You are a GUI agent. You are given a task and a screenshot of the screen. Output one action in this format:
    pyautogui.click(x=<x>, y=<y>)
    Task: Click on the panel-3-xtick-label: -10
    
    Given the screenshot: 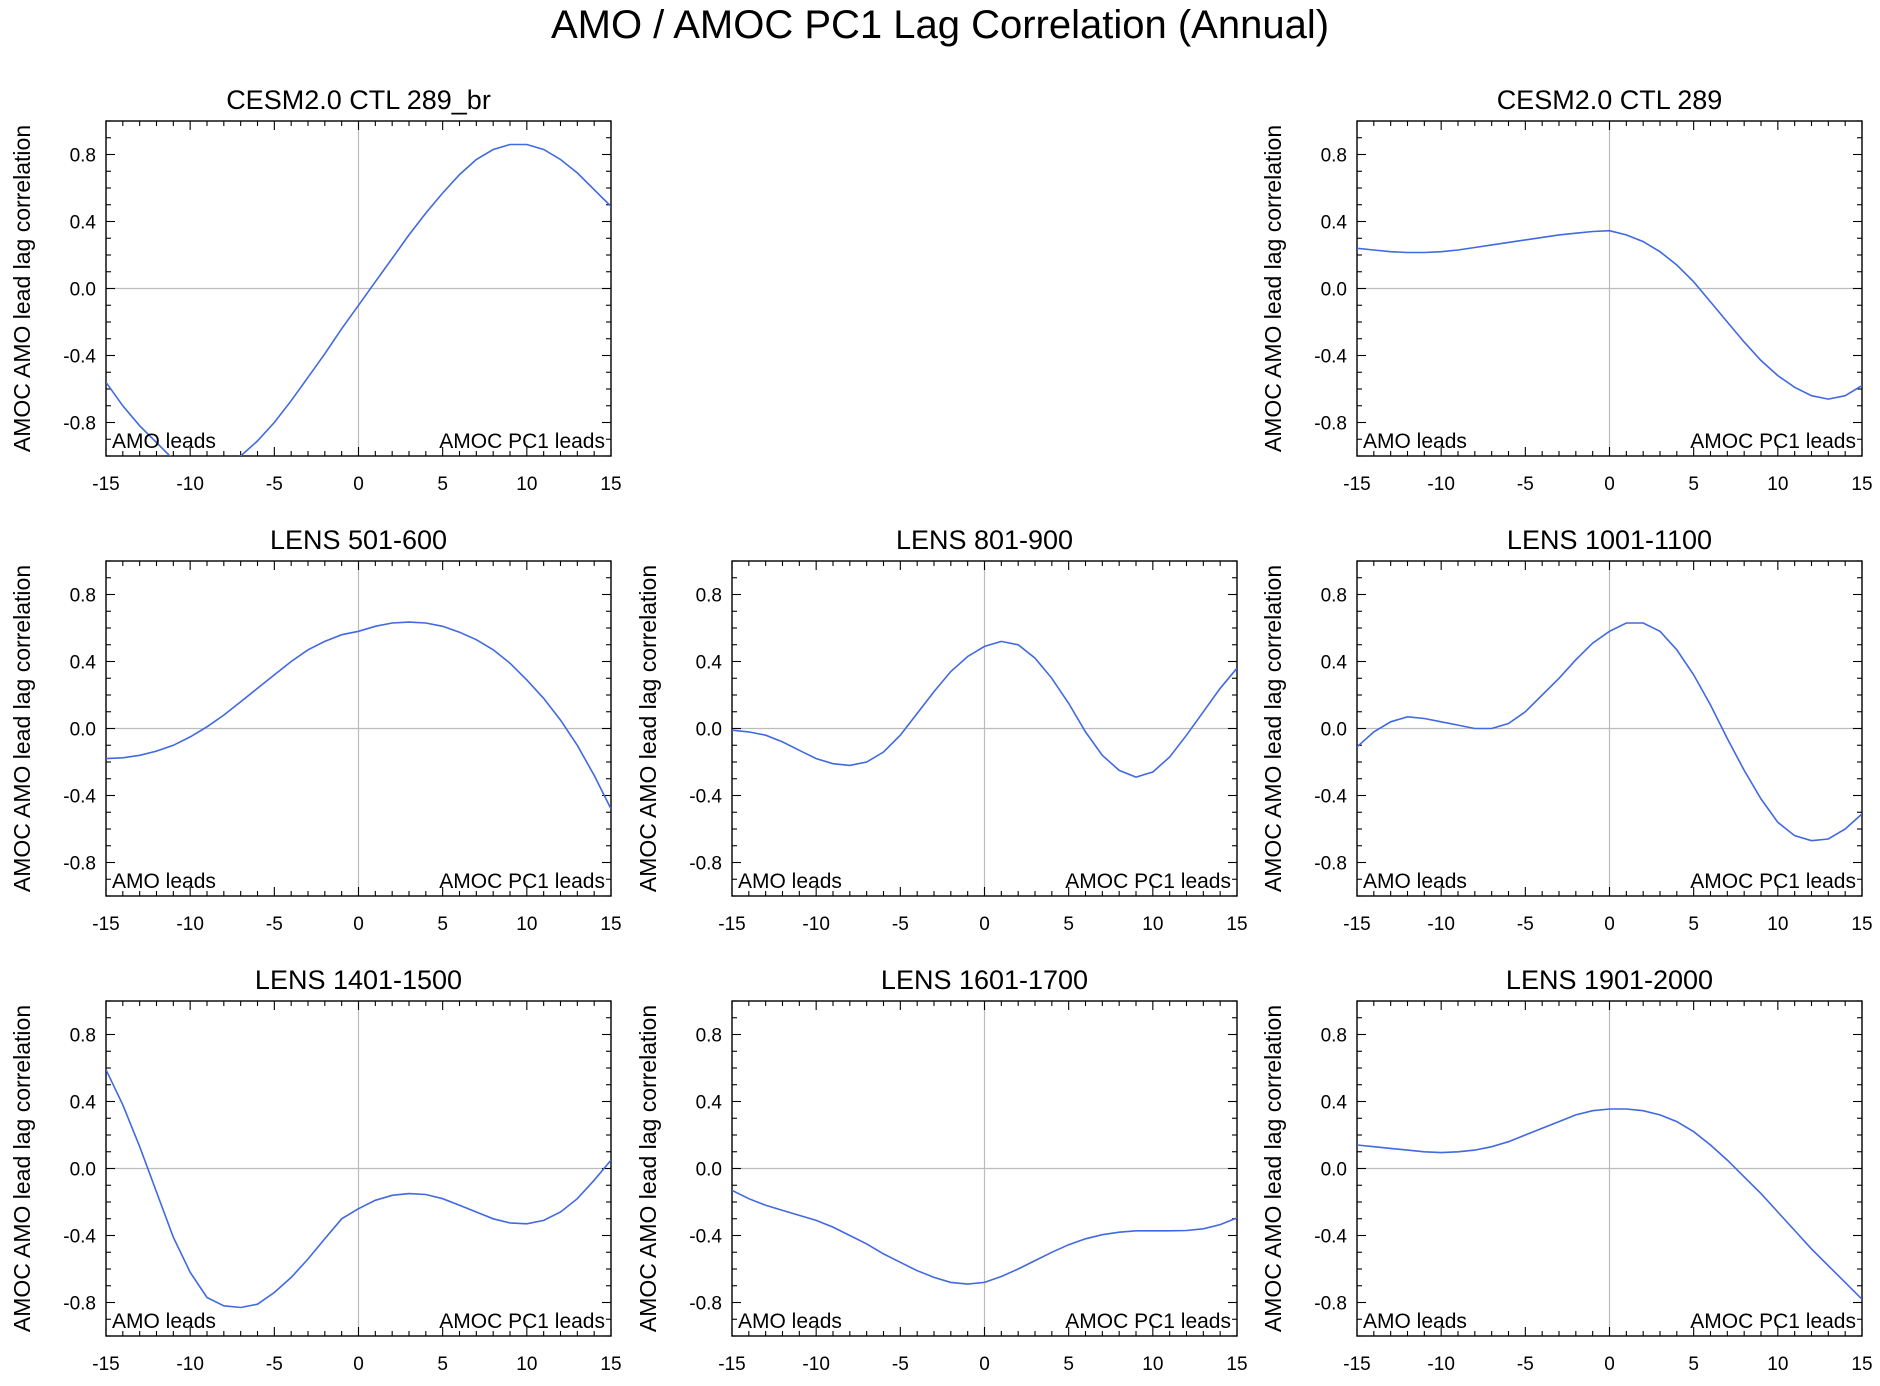 What is the action you would take?
    pyautogui.click(x=189, y=924)
    